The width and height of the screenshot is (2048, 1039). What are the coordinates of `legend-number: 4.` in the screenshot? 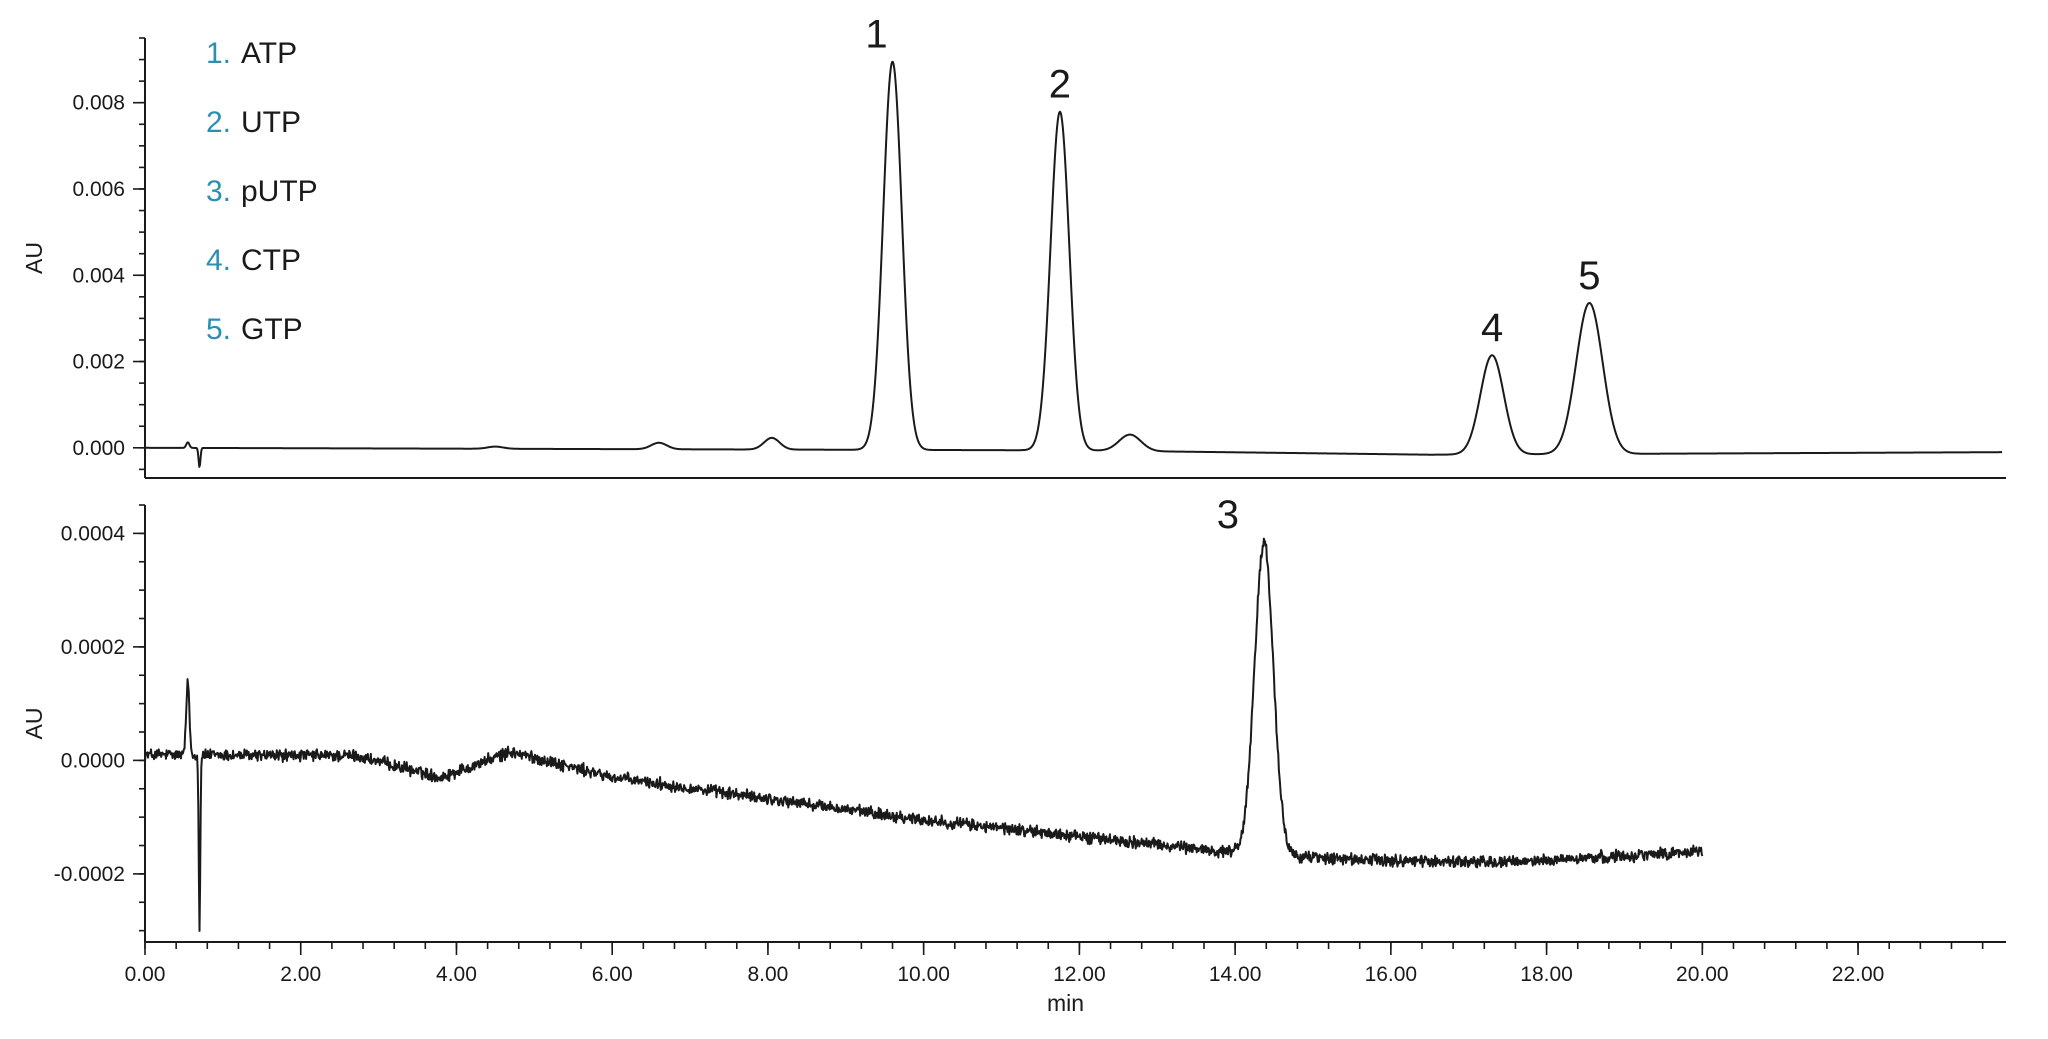 It's located at (218, 260).